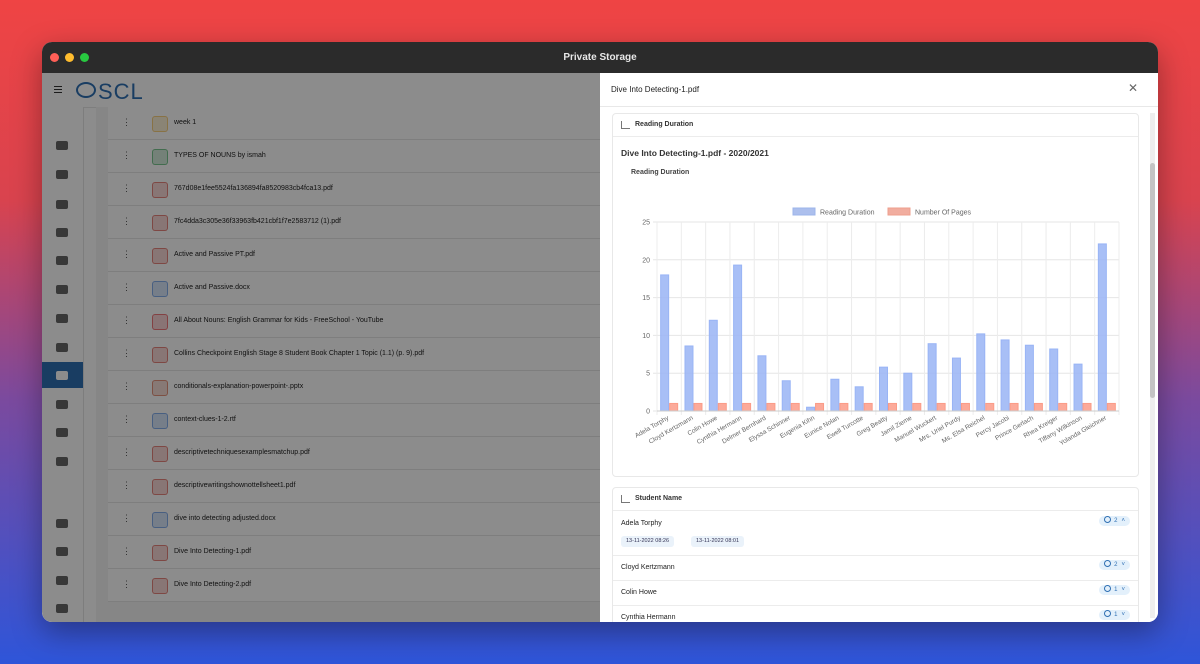 This screenshot has width=1200, height=664. Describe the element at coordinates (648, 567) in the screenshot. I see `student-name: Cloyd Kertzmann` at that location.